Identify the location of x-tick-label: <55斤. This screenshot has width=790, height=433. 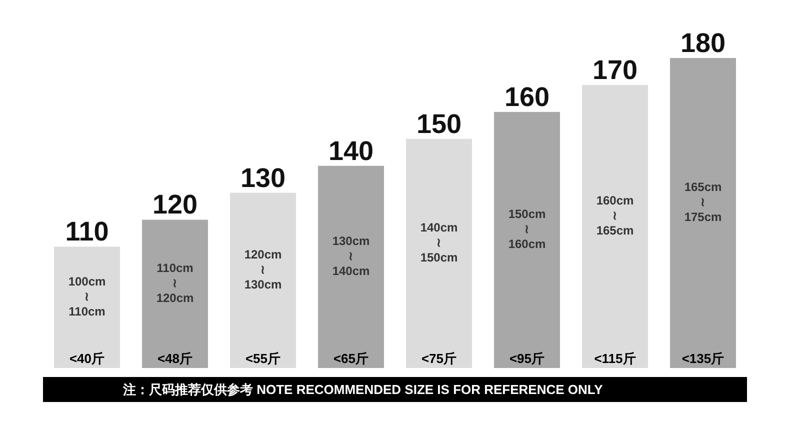
(263, 358).